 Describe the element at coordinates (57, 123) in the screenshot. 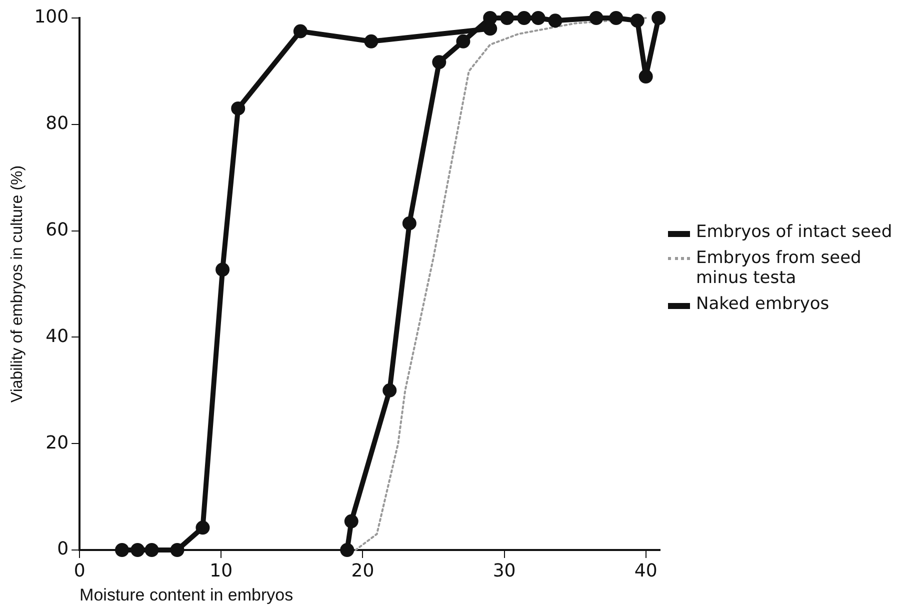

I see `y-tick-label: 80` at that location.